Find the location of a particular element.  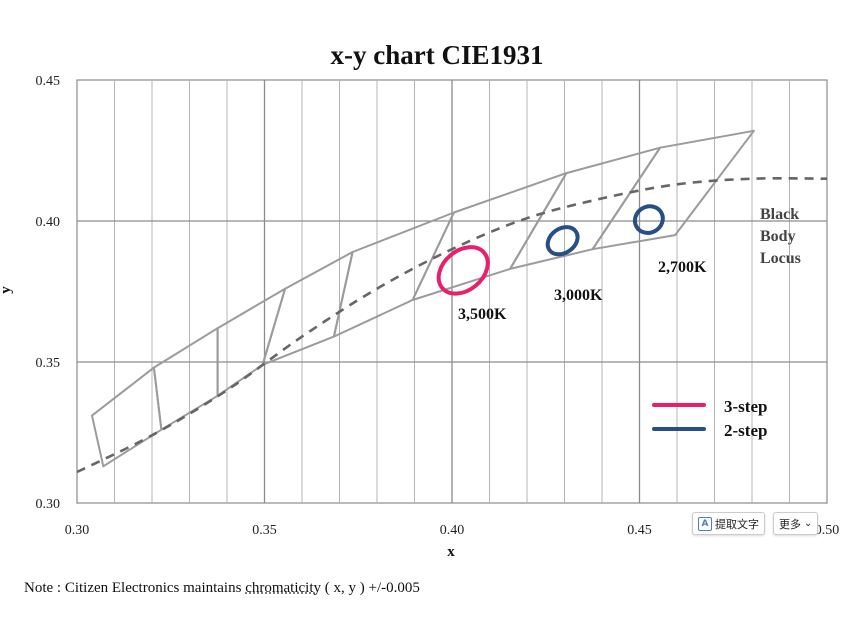

legend-label-2-step: 2-step is located at coordinates (745, 430).